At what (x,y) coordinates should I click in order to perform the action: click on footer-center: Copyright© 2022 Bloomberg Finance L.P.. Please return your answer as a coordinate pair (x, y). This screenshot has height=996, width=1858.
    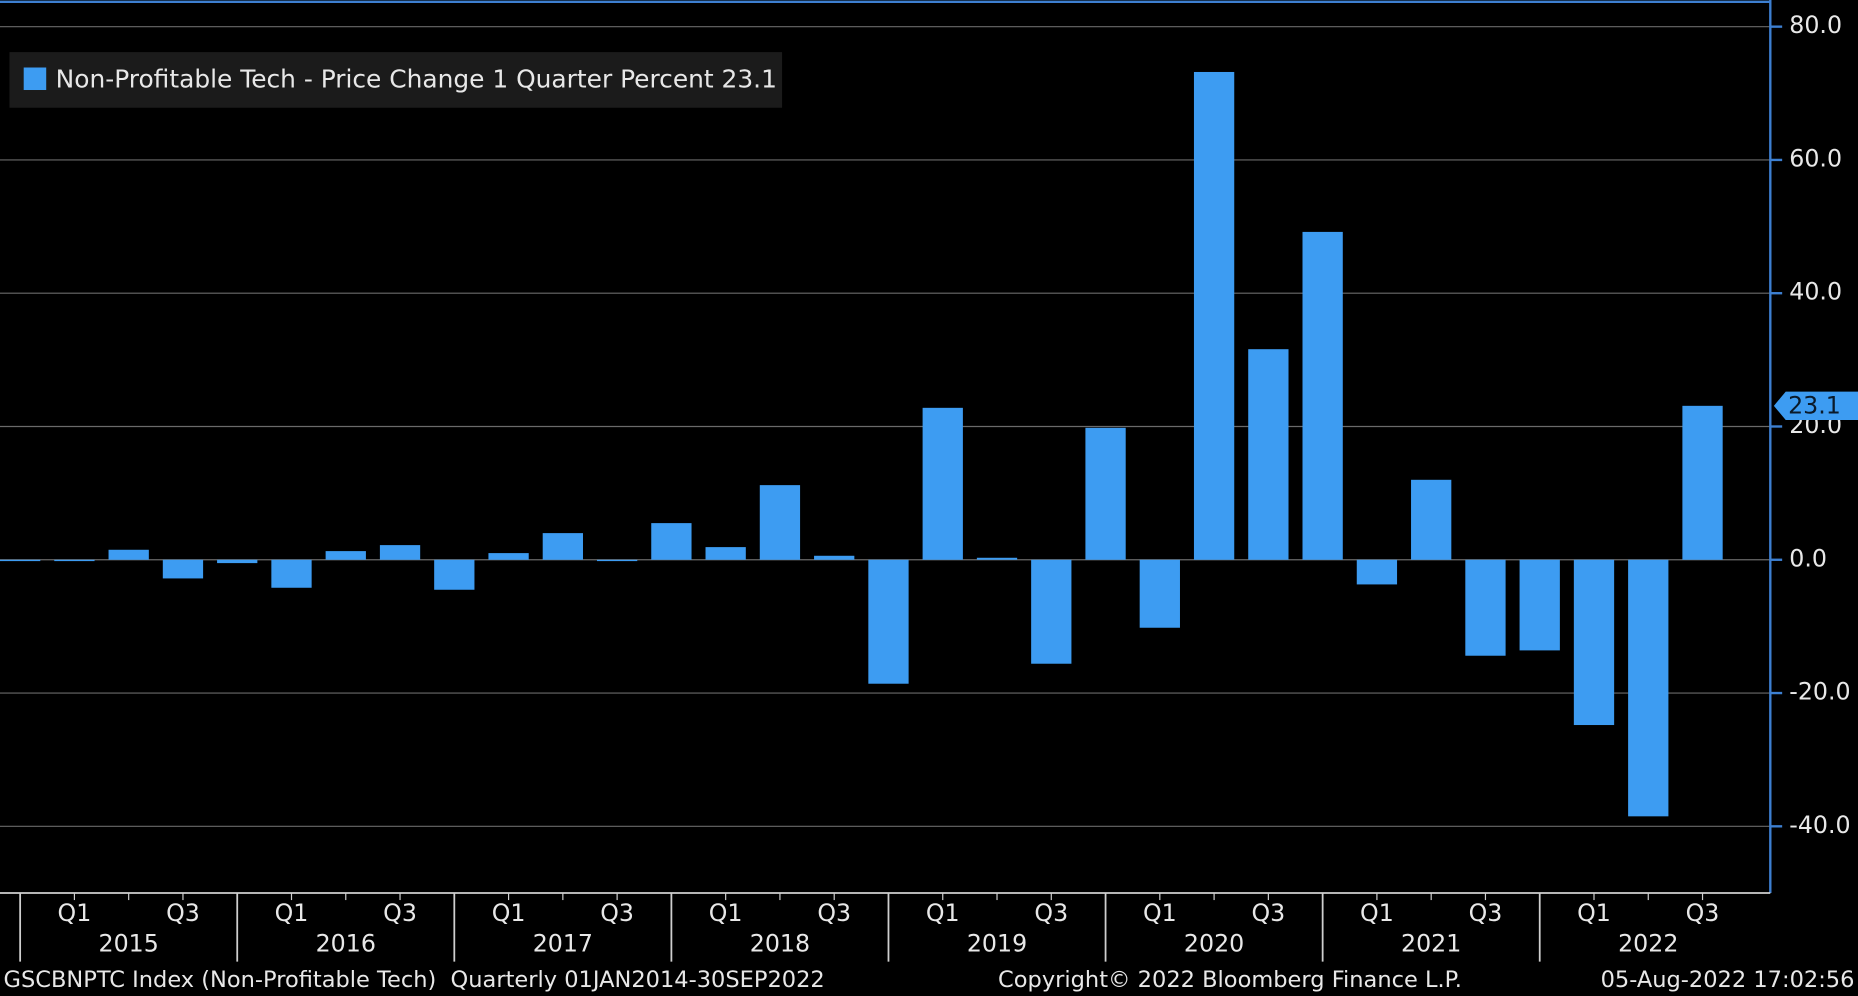
    Looking at the image, I should click on (1230, 980).